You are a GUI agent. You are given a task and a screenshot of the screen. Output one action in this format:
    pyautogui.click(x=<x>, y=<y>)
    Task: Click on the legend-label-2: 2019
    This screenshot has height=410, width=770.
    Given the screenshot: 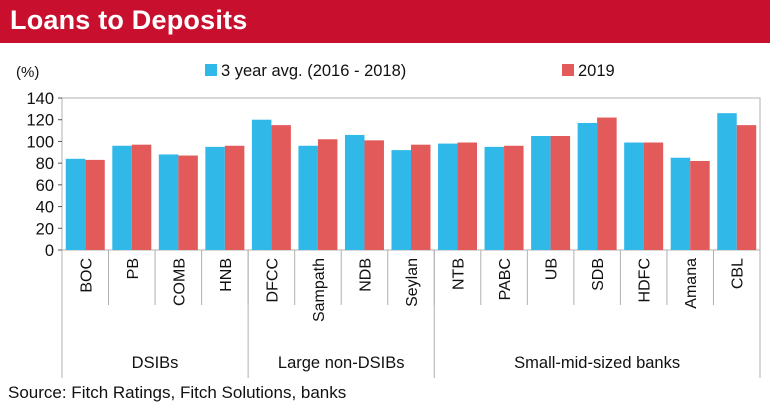 What is the action you would take?
    pyautogui.click(x=596, y=71)
    